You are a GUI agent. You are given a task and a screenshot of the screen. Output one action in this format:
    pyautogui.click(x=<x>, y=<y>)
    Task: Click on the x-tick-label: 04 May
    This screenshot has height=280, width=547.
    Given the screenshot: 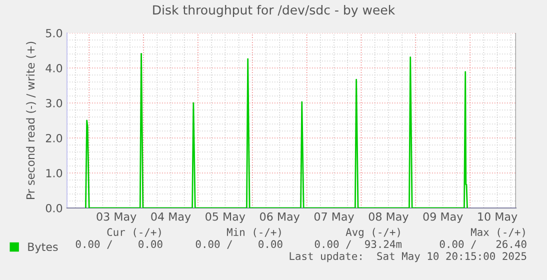 What is the action you would take?
    pyautogui.click(x=171, y=217)
    